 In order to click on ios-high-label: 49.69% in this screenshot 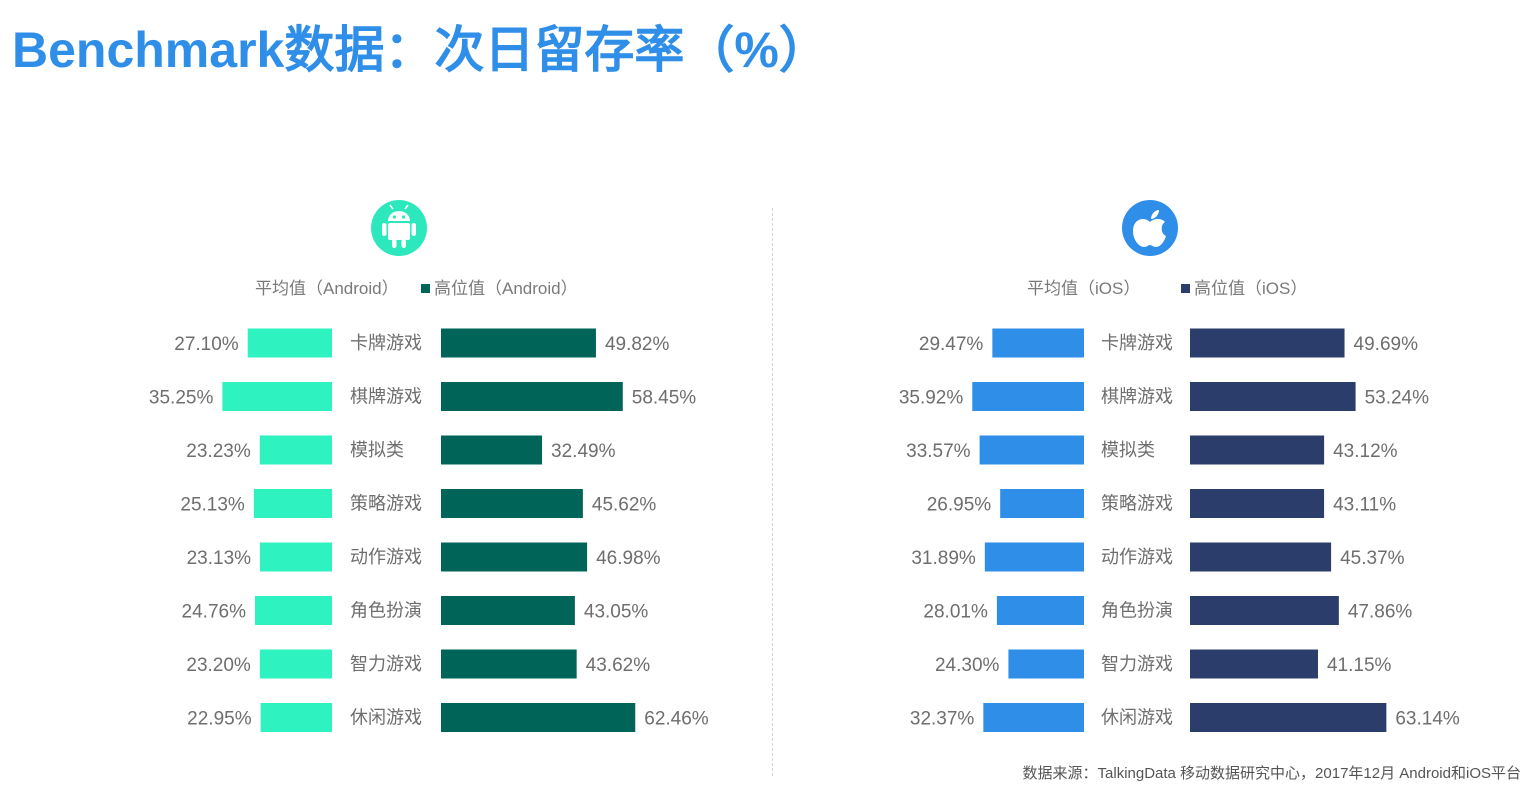, I will do `click(1386, 344)`.